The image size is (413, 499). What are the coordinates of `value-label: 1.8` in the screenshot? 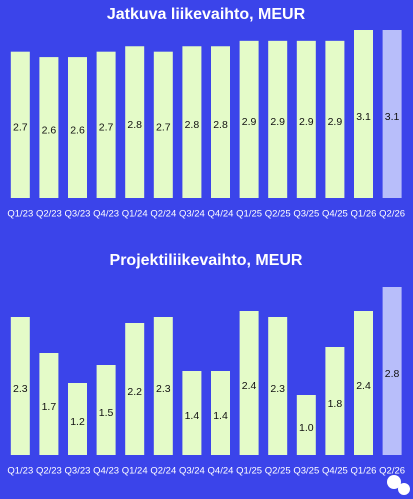 It's located at (335, 404).